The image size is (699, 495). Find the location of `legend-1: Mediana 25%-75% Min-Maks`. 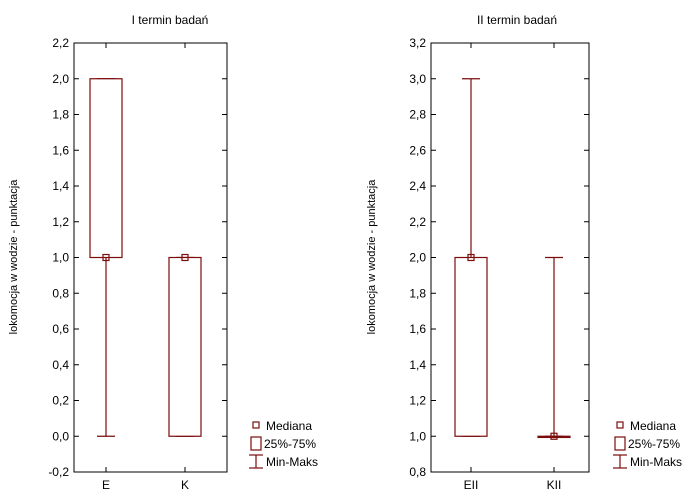

legend-1: Mediana 25%-75% Min-Maks is located at coordinates (283, 444).